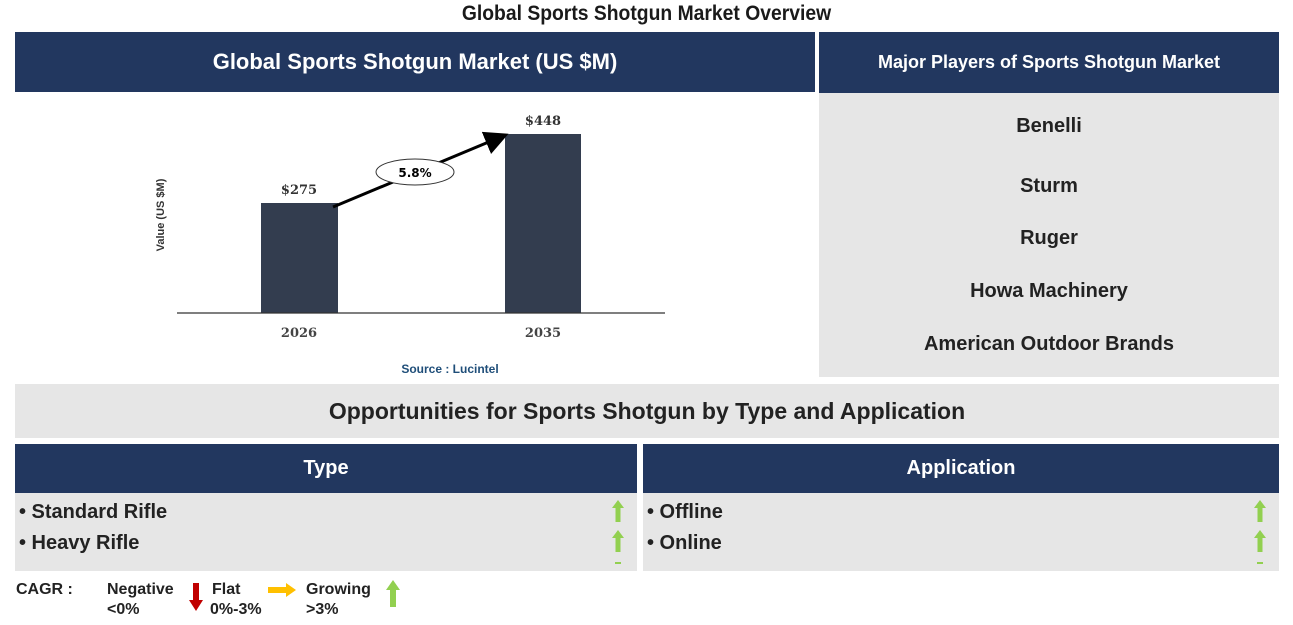 This screenshot has width=1293, height=625. I want to click on legend-negative-name: Negative, so click(140, 589).